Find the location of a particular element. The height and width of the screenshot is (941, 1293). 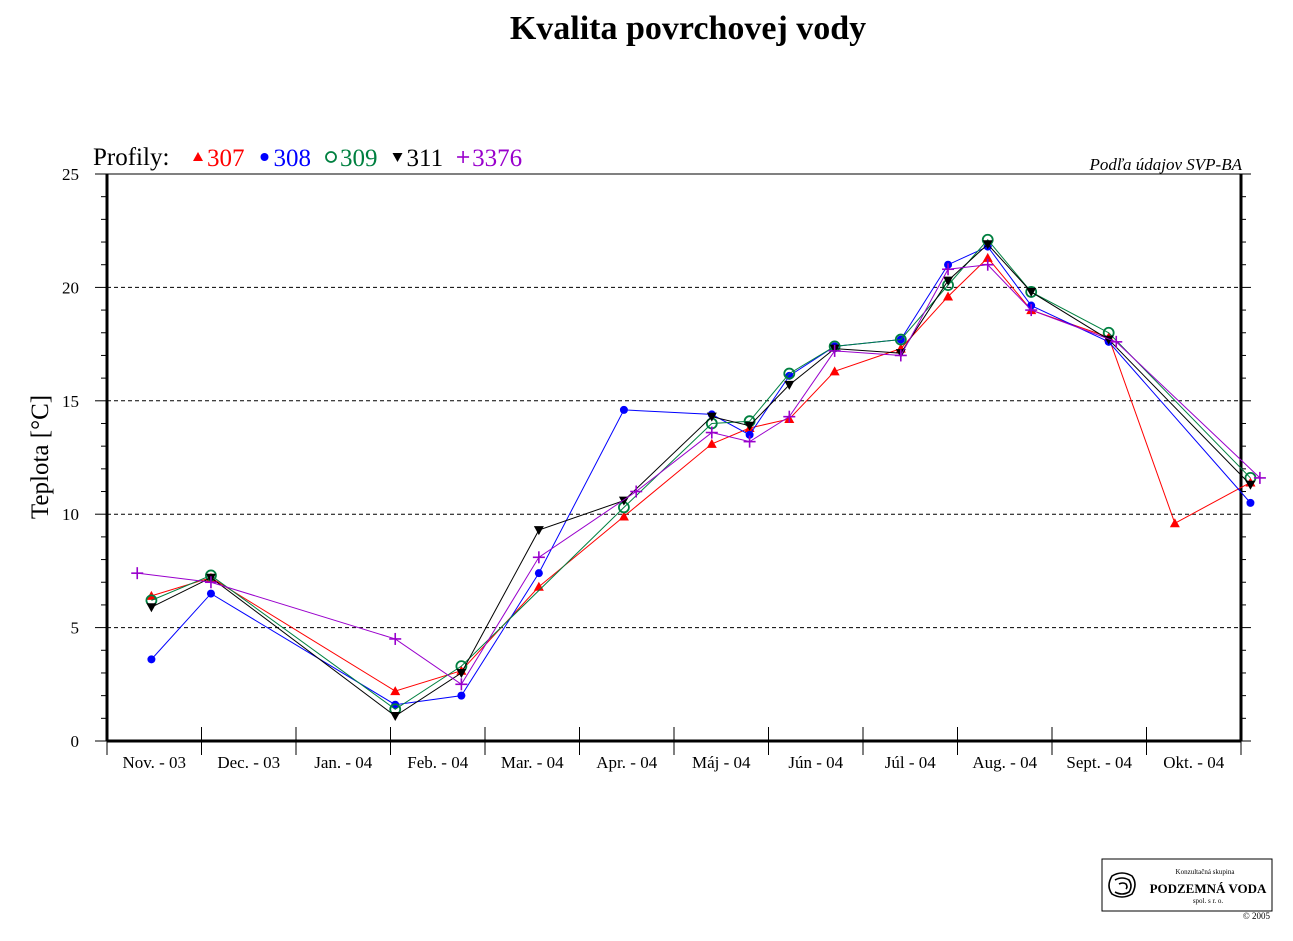

x-tick-label: Sept. - 04 is located at coordinates (1099, 762).